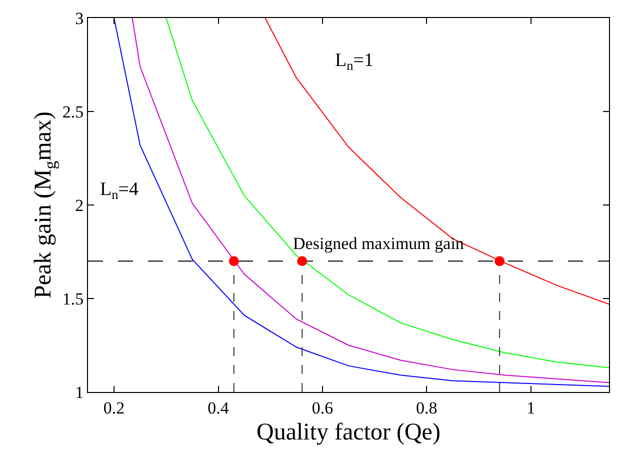 Image resolution: width=619 pixels, height=450 pixels. Describe the element at coordinates (427, 408) in the screenshot. I see `x-tick-label: 0.8` at that location.